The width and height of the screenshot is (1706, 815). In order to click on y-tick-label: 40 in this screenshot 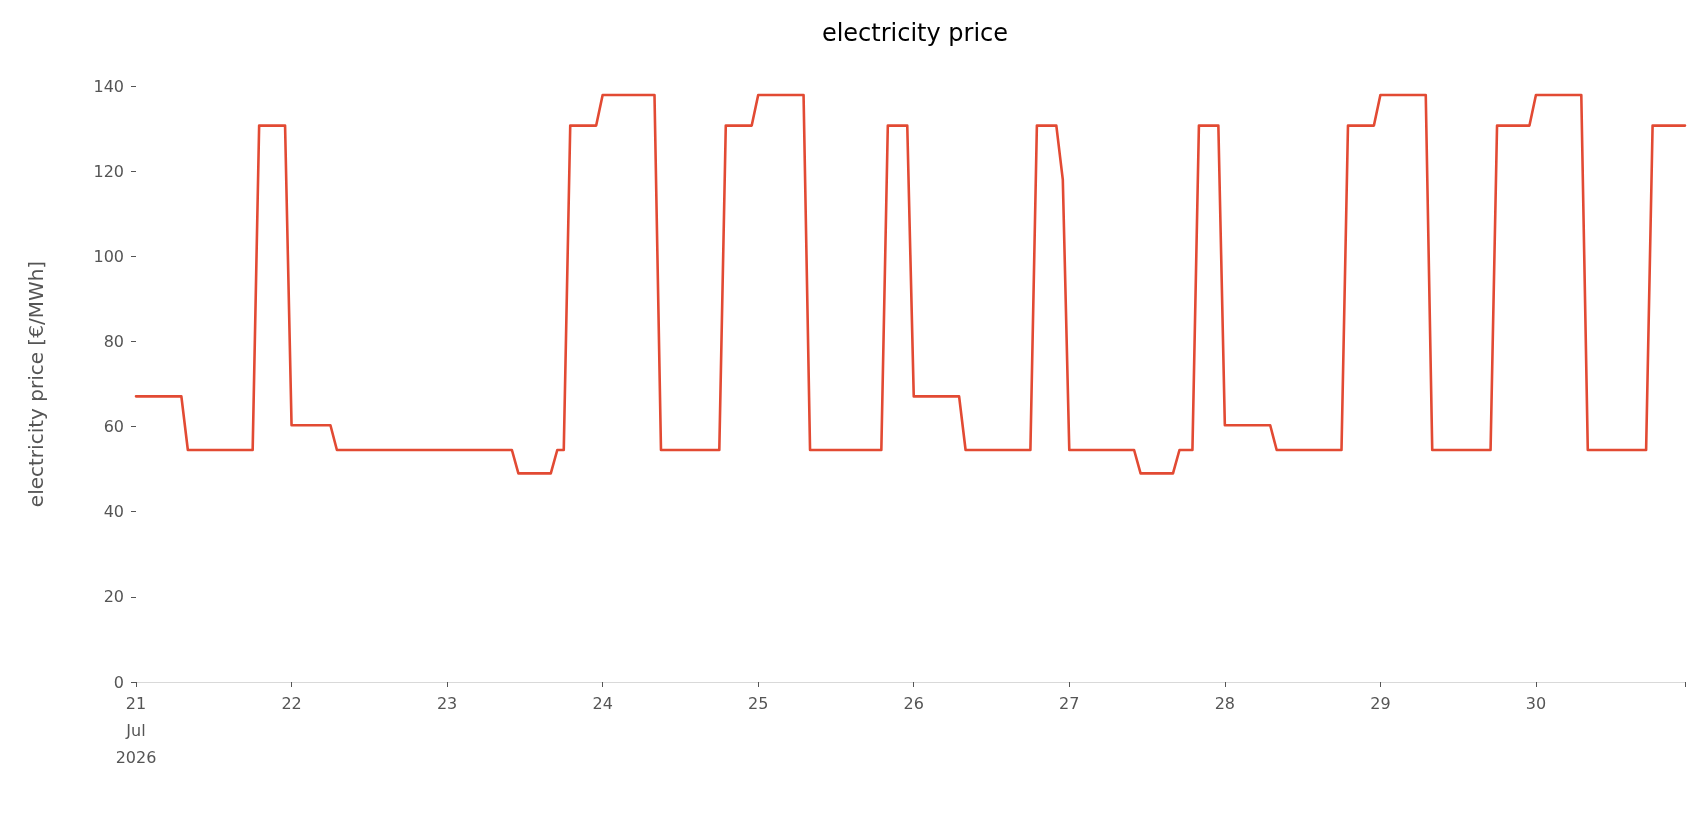, I will do `click(113, 512)`.